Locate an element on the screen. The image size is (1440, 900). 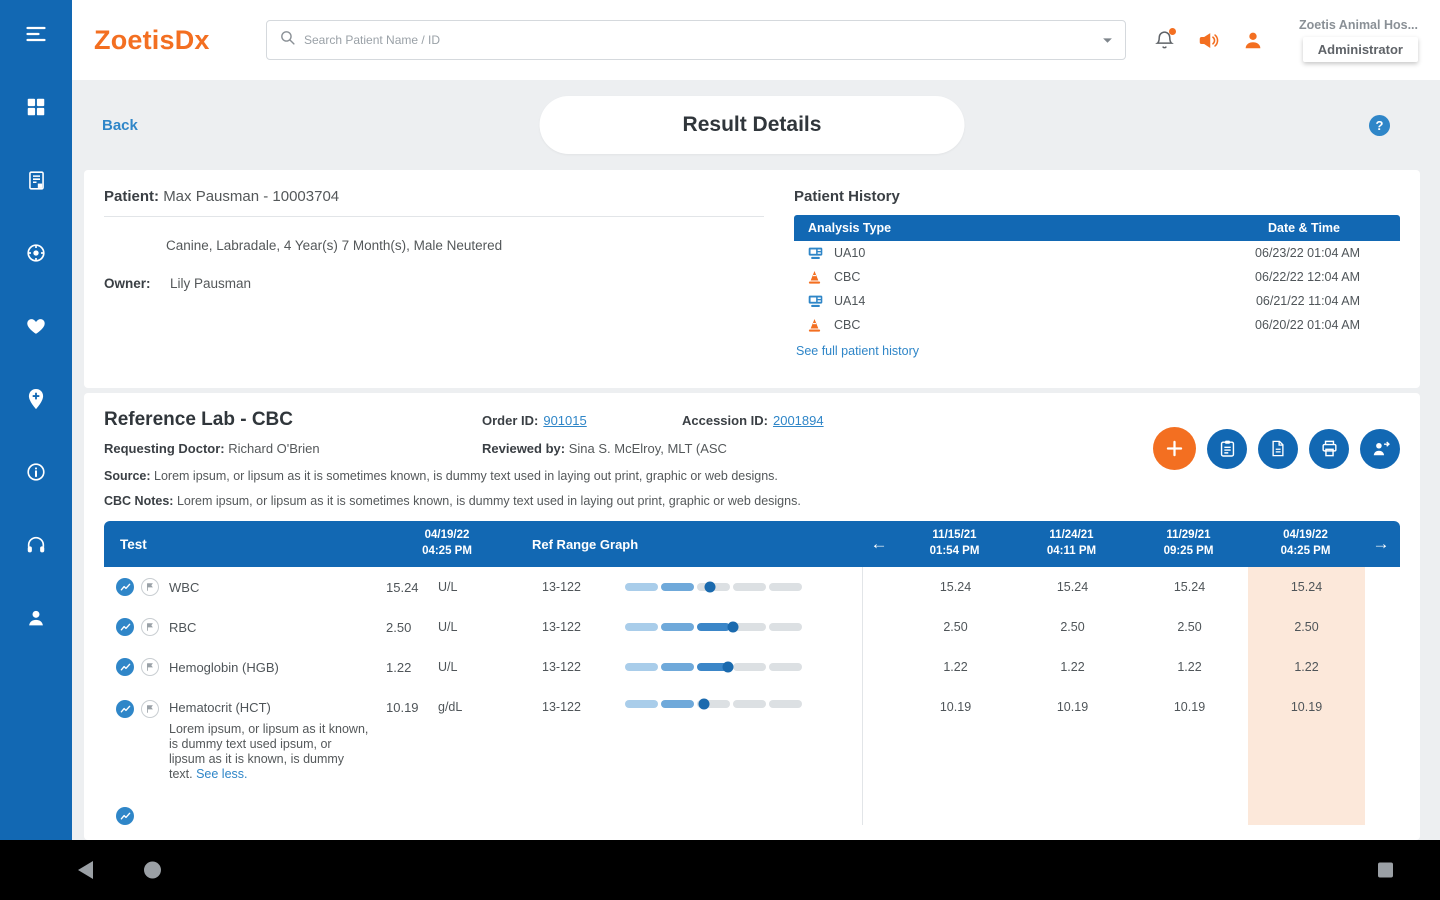
history-value: 2.50 is located at coordinates (1189, 627).